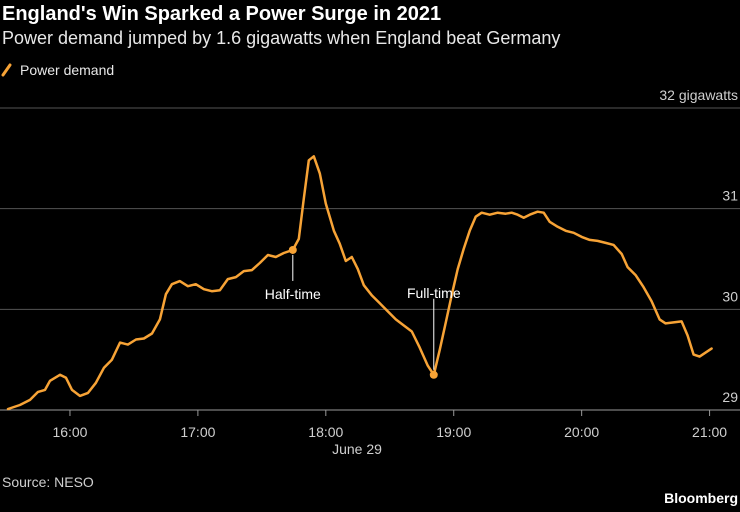 The image size is (740, 512). Describe the element at coordinates (709, 432) in the screenshot. I see `x-tick-label: 21:00` at that location.